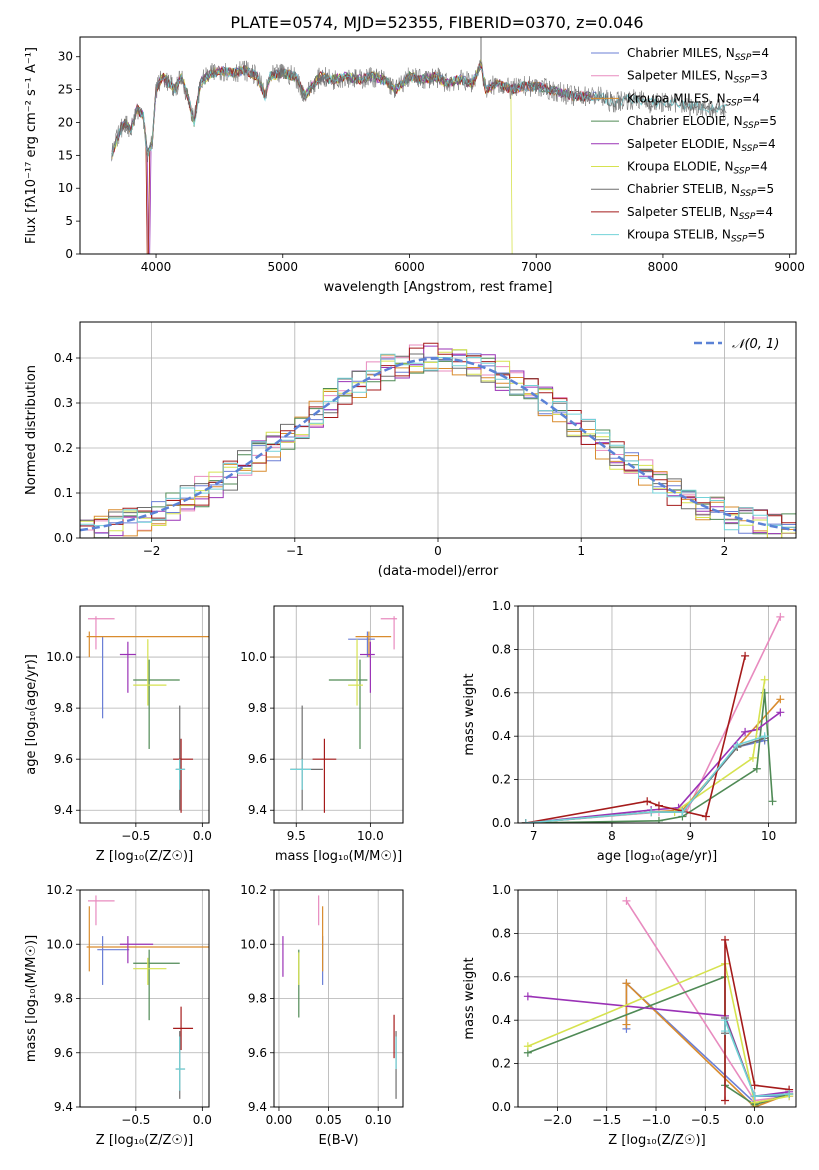 The image size is (819, 1170). Describe the element at coordinates (536, 267) in the screenshot. I see `x-tick-label: 7000` at that location.